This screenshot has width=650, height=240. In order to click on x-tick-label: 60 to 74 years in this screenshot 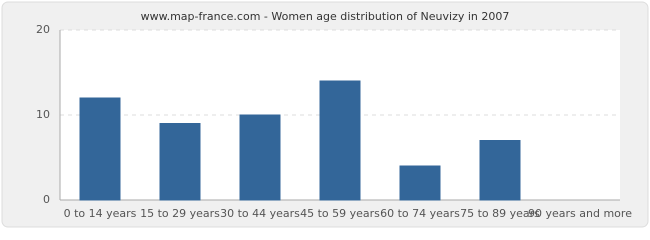, I will do `click(420, 213)`.